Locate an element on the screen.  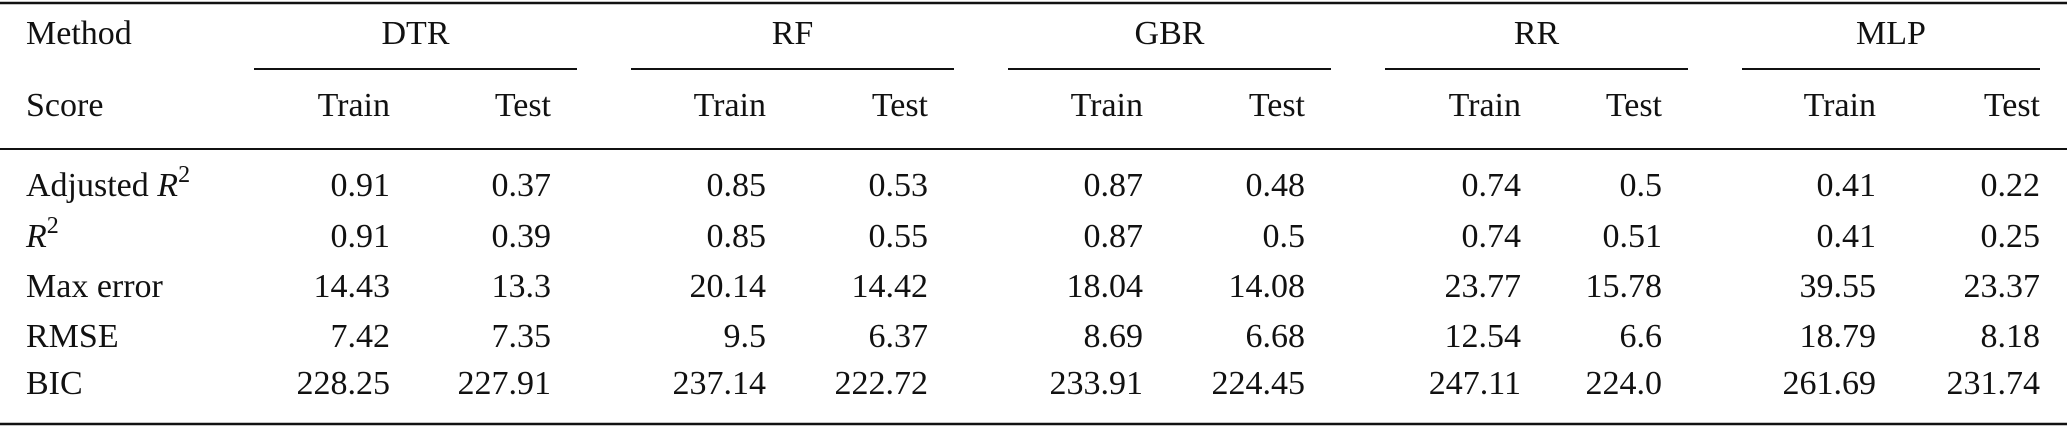
cell-value: 227.91 is located at coordinates (505, 383).